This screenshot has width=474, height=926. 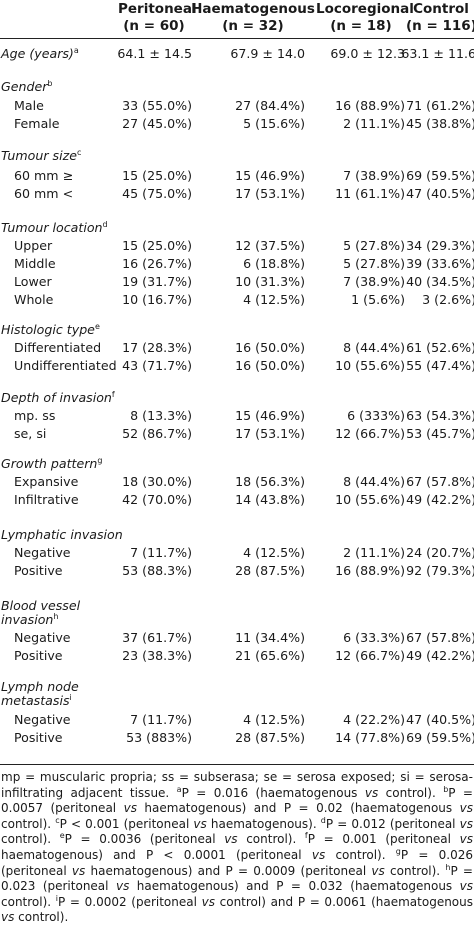 What do you see at coordinates (157, 499) in the screenshot?
I see `cell-peritoneal: 42 (70.0%)` at bounding box center [157, 499].